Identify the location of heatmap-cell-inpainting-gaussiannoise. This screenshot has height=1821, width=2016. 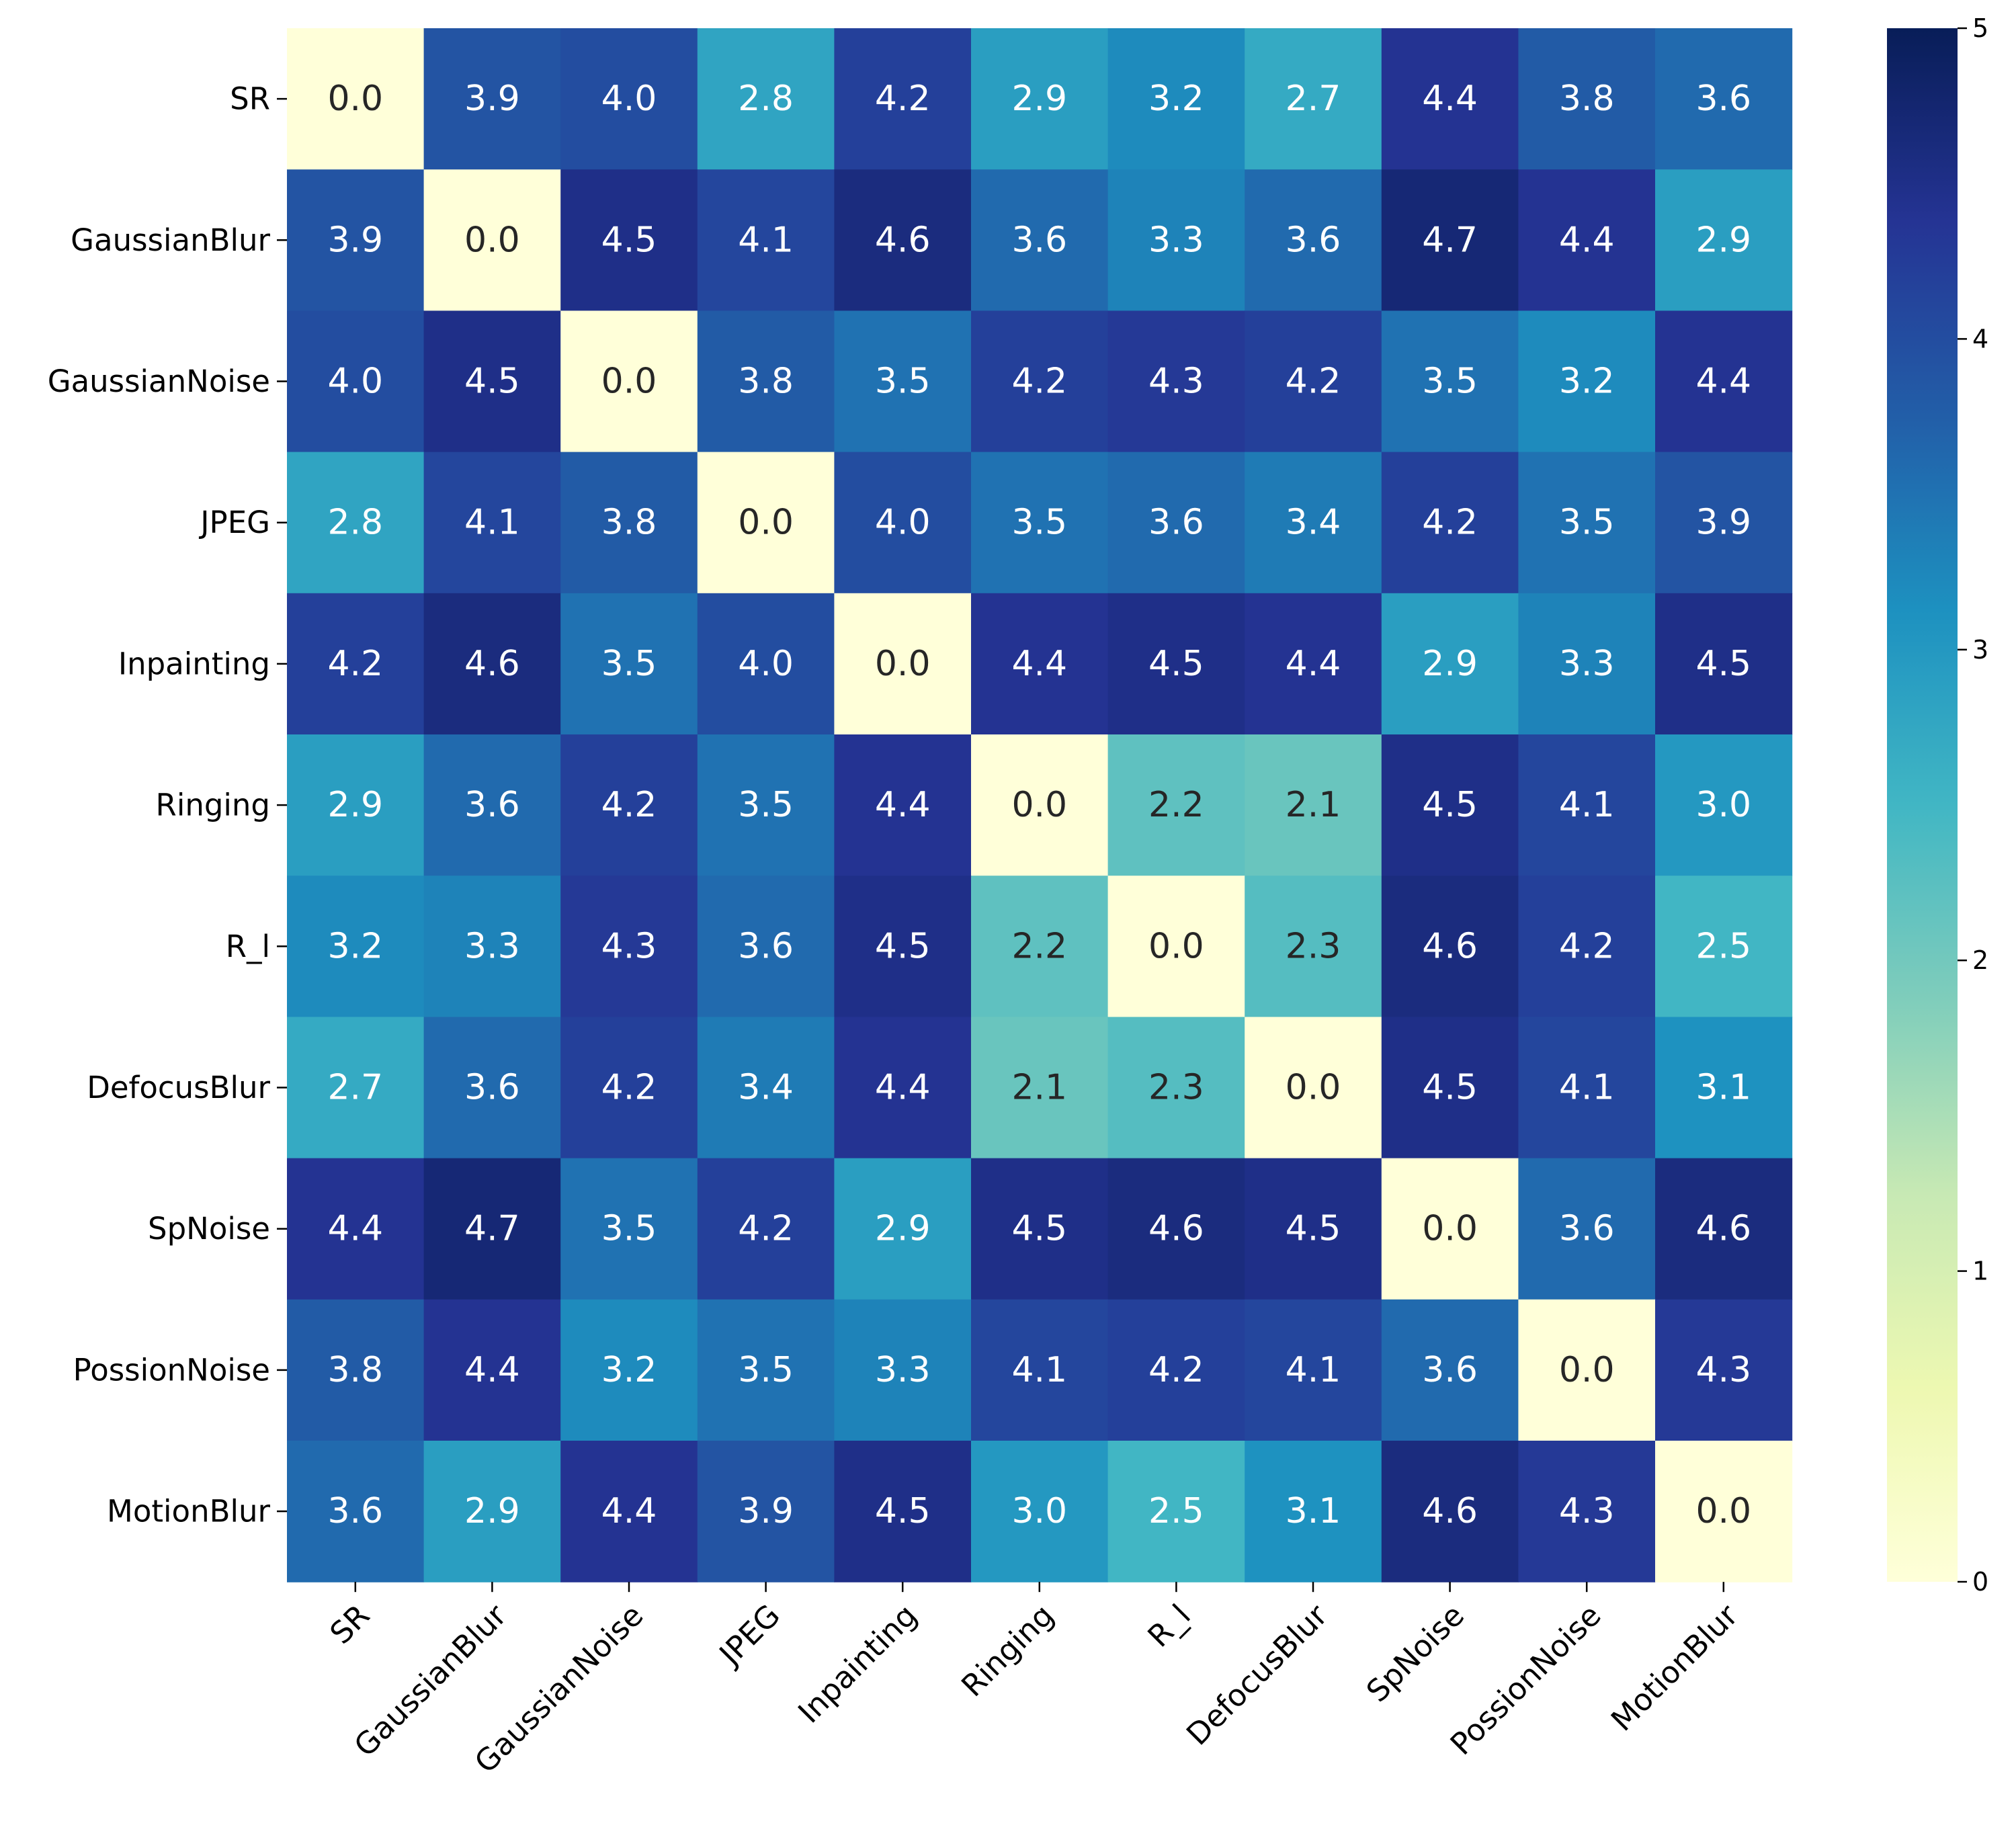
(629, 664).